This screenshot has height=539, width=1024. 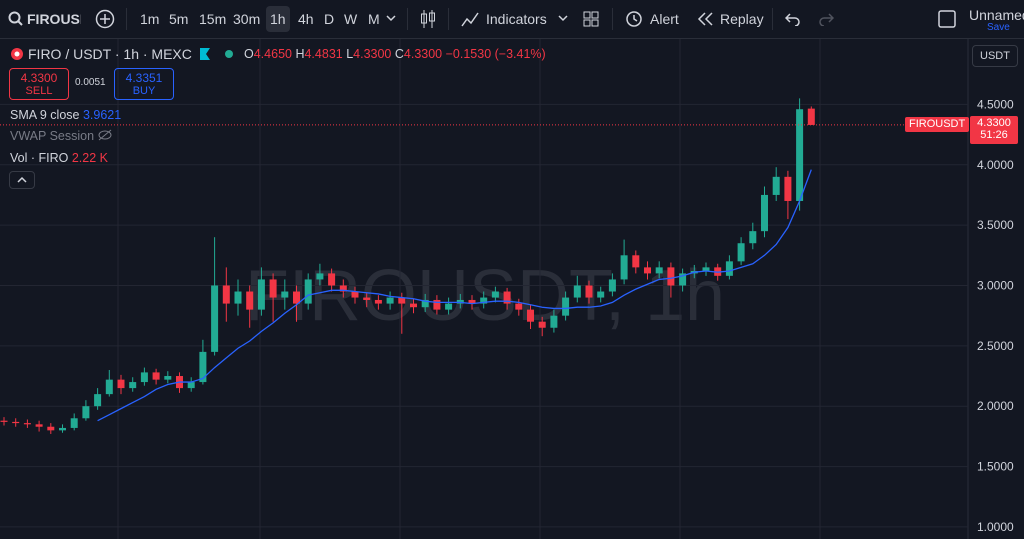 What do you see at coordinates (39, 158) in the screenshot?
I see `vol-name: Vol · FIRO` at bounding box center [39, 158].